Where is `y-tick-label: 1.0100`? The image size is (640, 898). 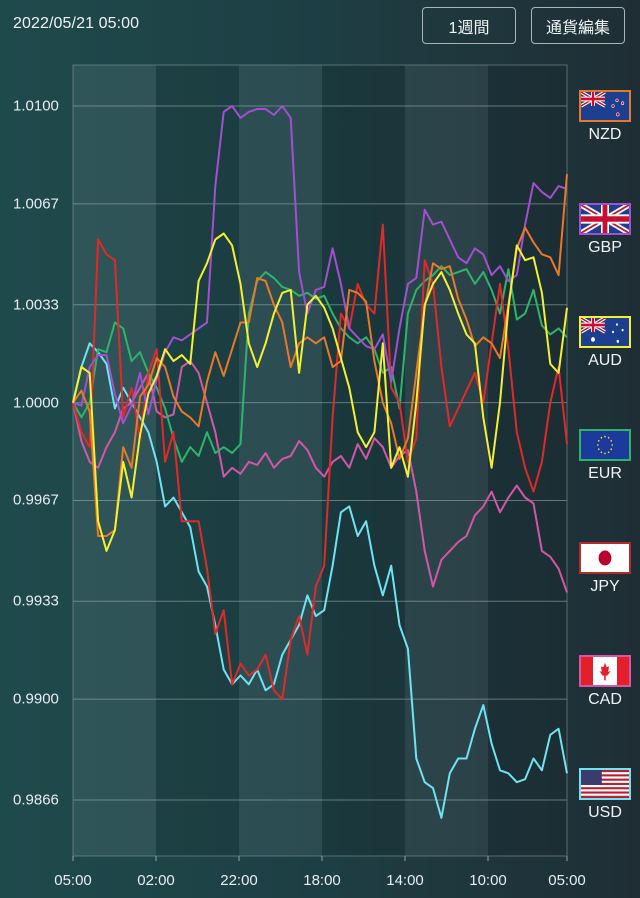 y-tick-label: 1.0100 is located at coordinates (36, 106).